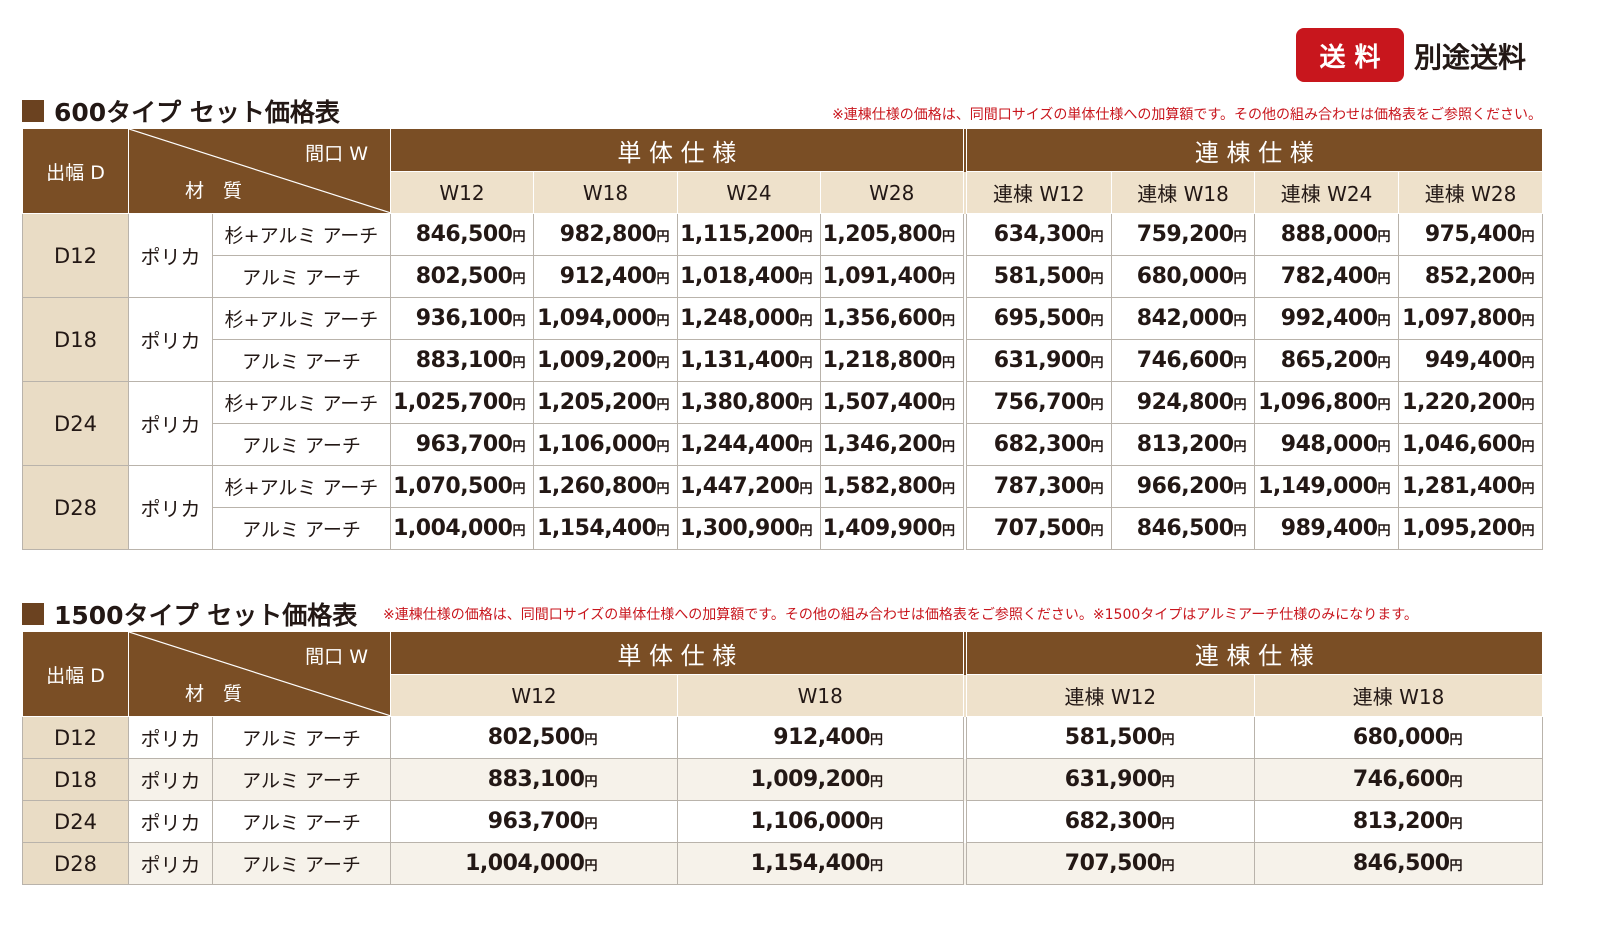 Image resolution: width=1610 pixels, height=951 pixels. I want to click on width-label: 間口 W, so click(336, 154).